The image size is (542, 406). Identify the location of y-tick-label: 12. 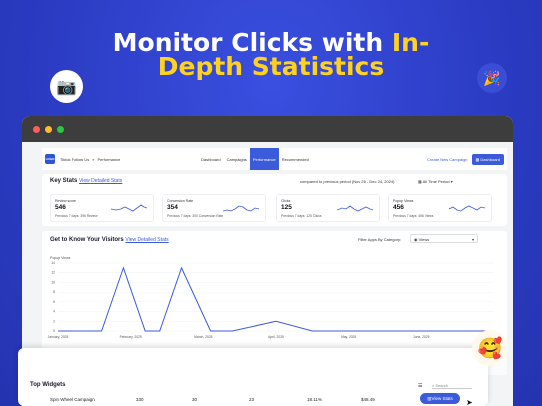
(53, 273).